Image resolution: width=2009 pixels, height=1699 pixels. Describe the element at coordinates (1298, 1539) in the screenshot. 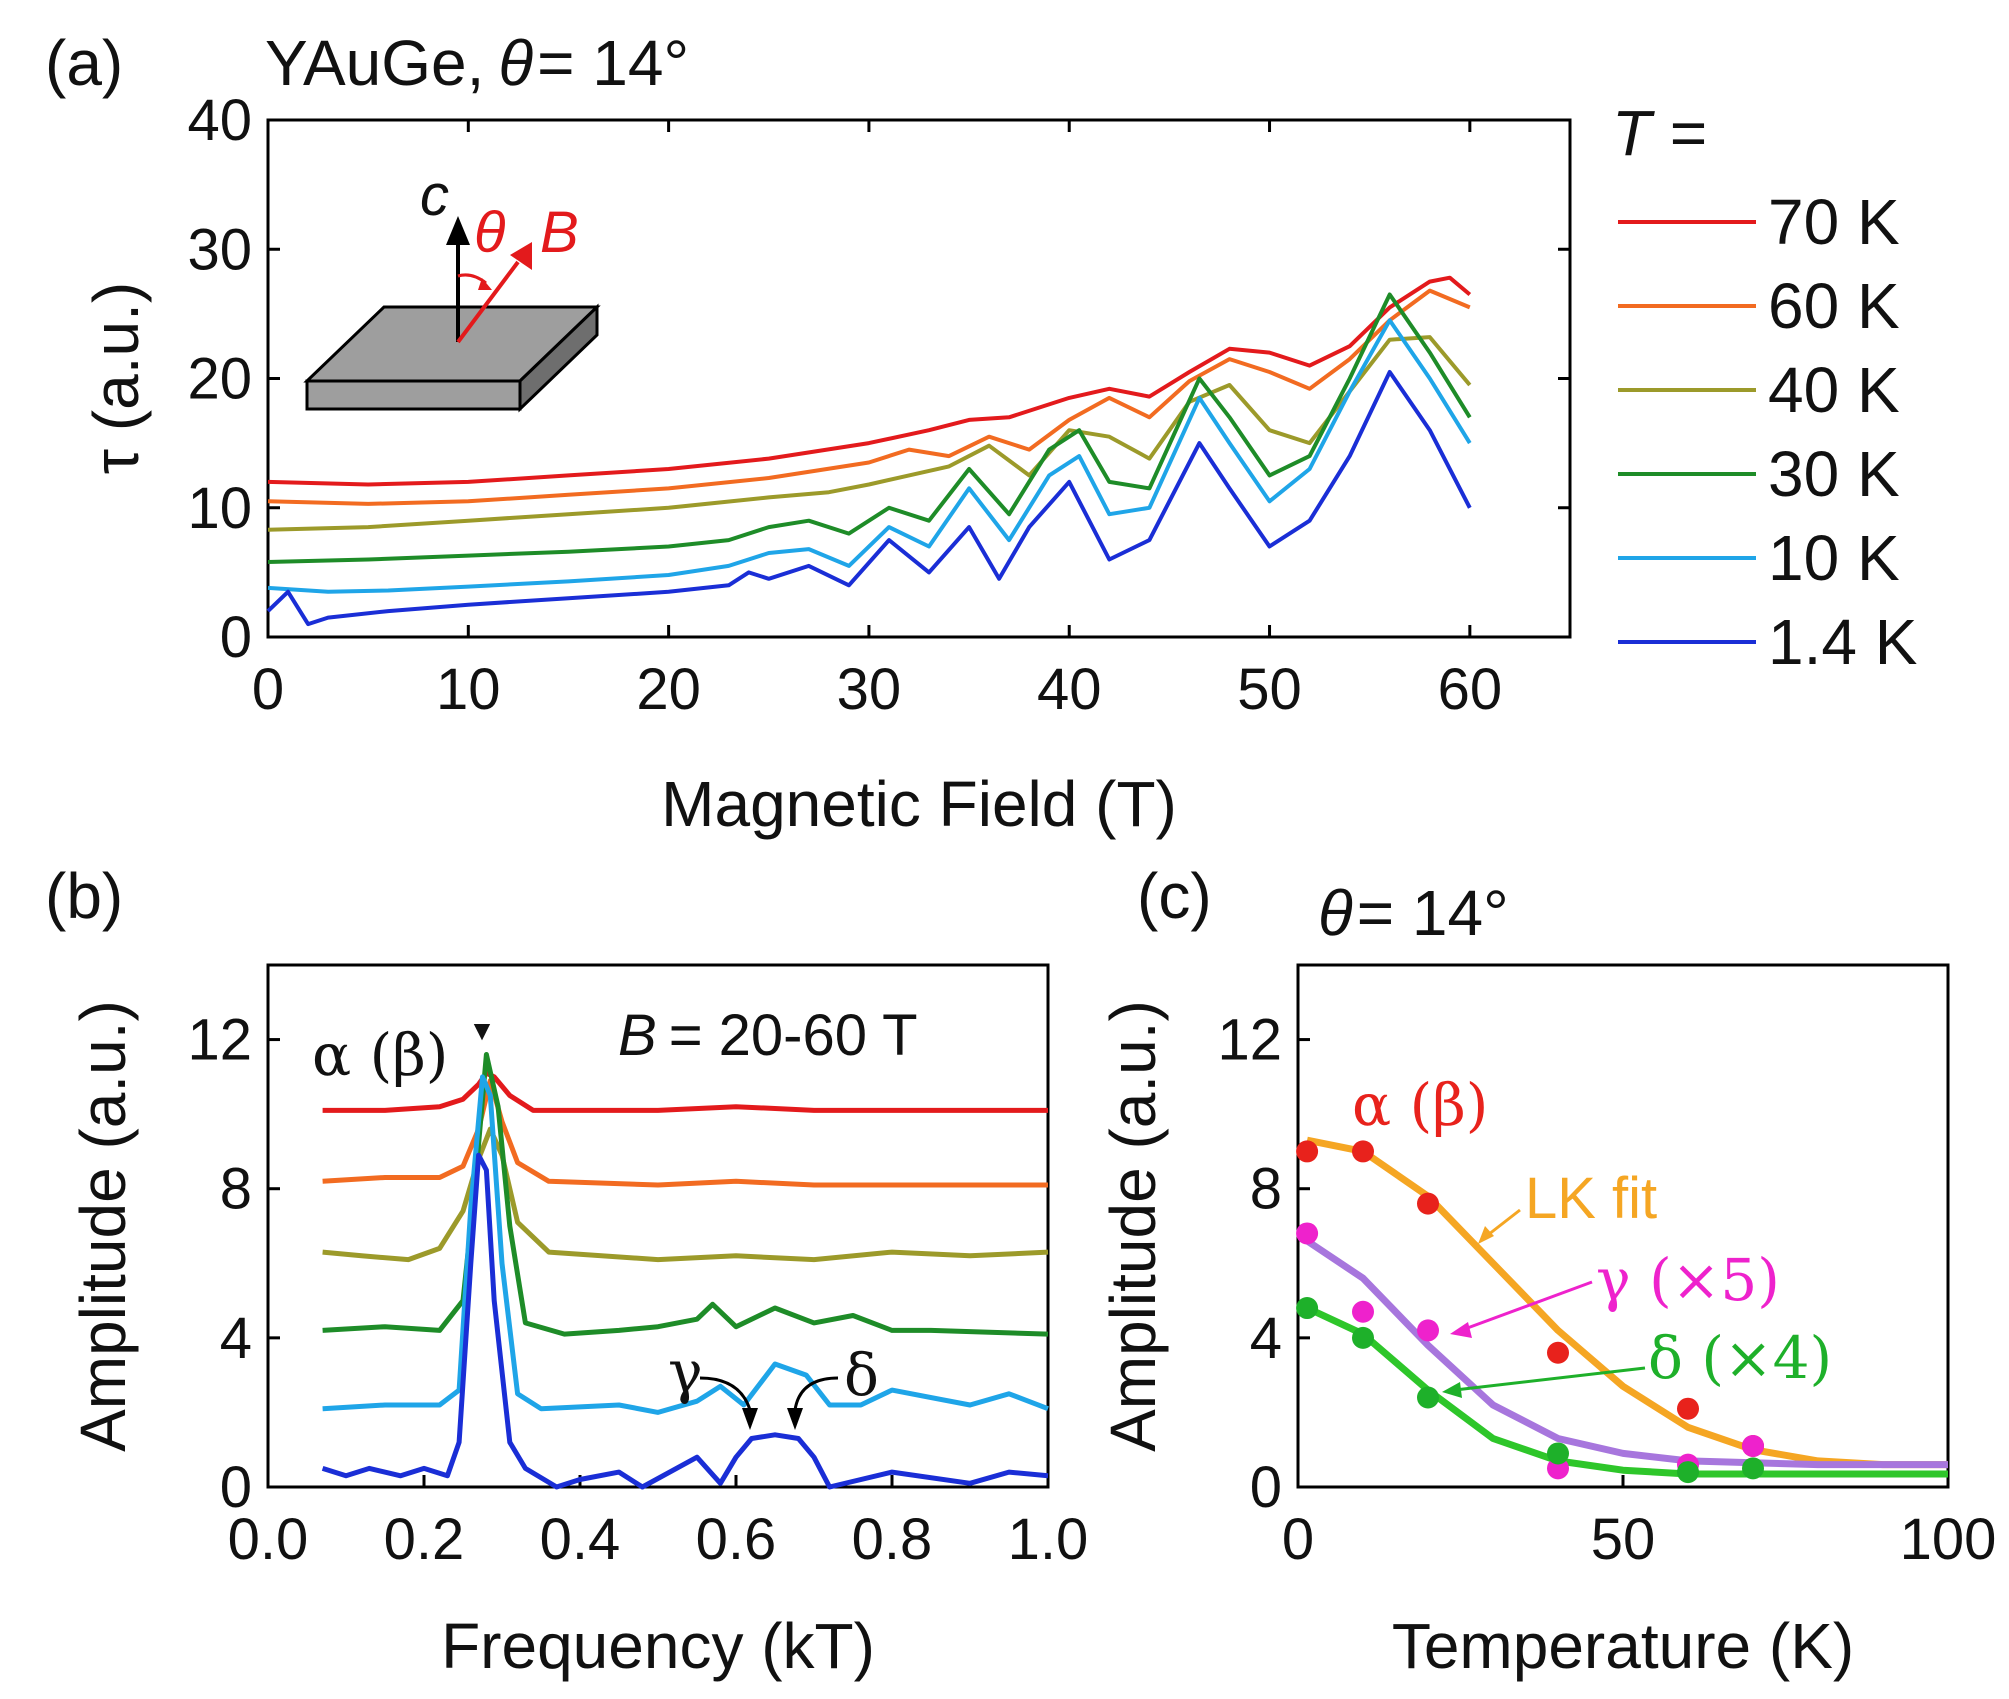

I see `panel-c-xtick-label: 0` at that location.